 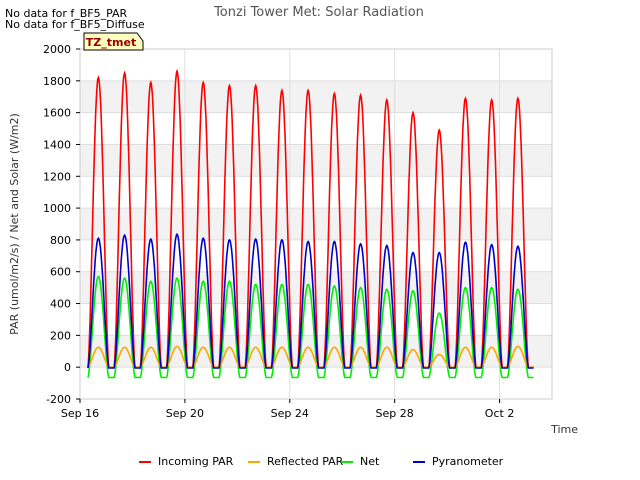 I want to click on legend-item: Net, so click(x=360, y=461).